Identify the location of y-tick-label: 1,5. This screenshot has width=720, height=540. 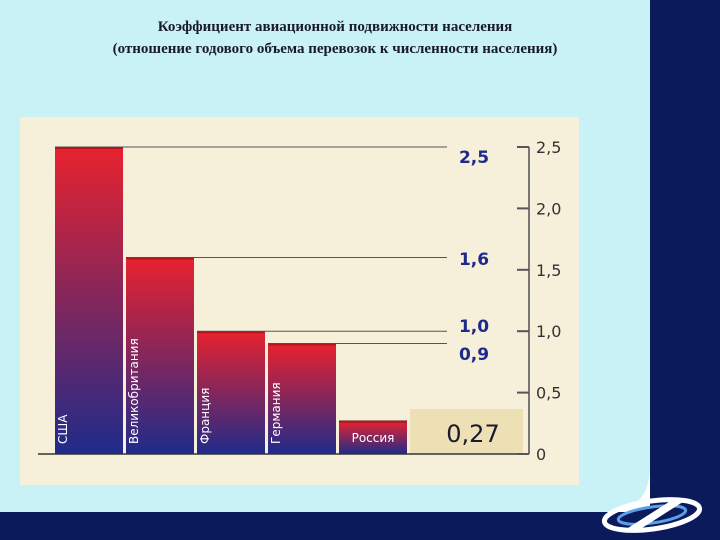
(548, 270).